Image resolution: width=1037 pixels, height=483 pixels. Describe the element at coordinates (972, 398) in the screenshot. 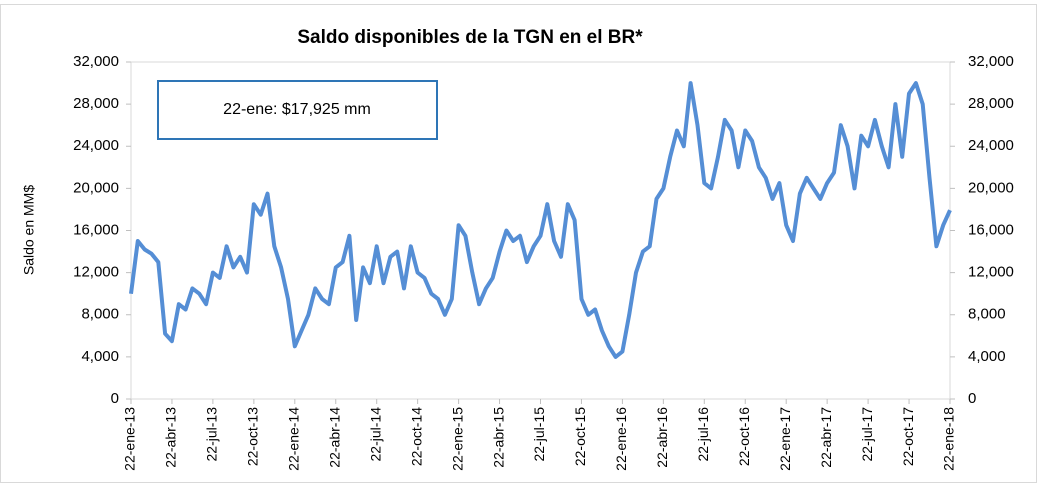

I see `y2-tick-label: 0` at that location.